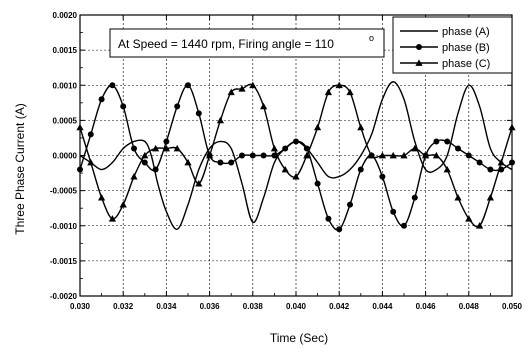 This screenshot has width=523, height=349. I want to click on legend-label: phase (B), so click(466, 48).